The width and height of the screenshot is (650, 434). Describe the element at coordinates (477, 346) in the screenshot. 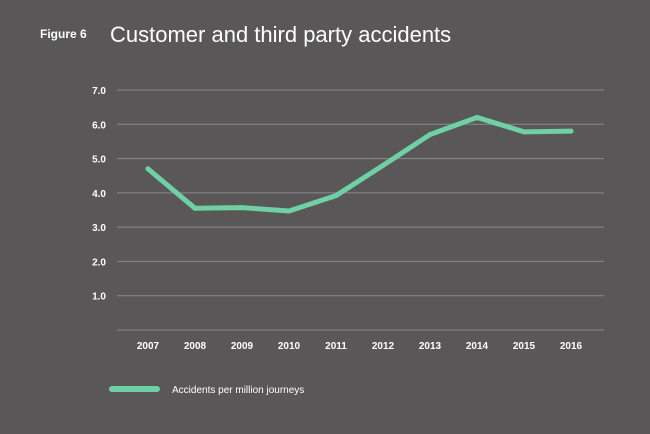

I see `x-tick-label: 2014` at that location.